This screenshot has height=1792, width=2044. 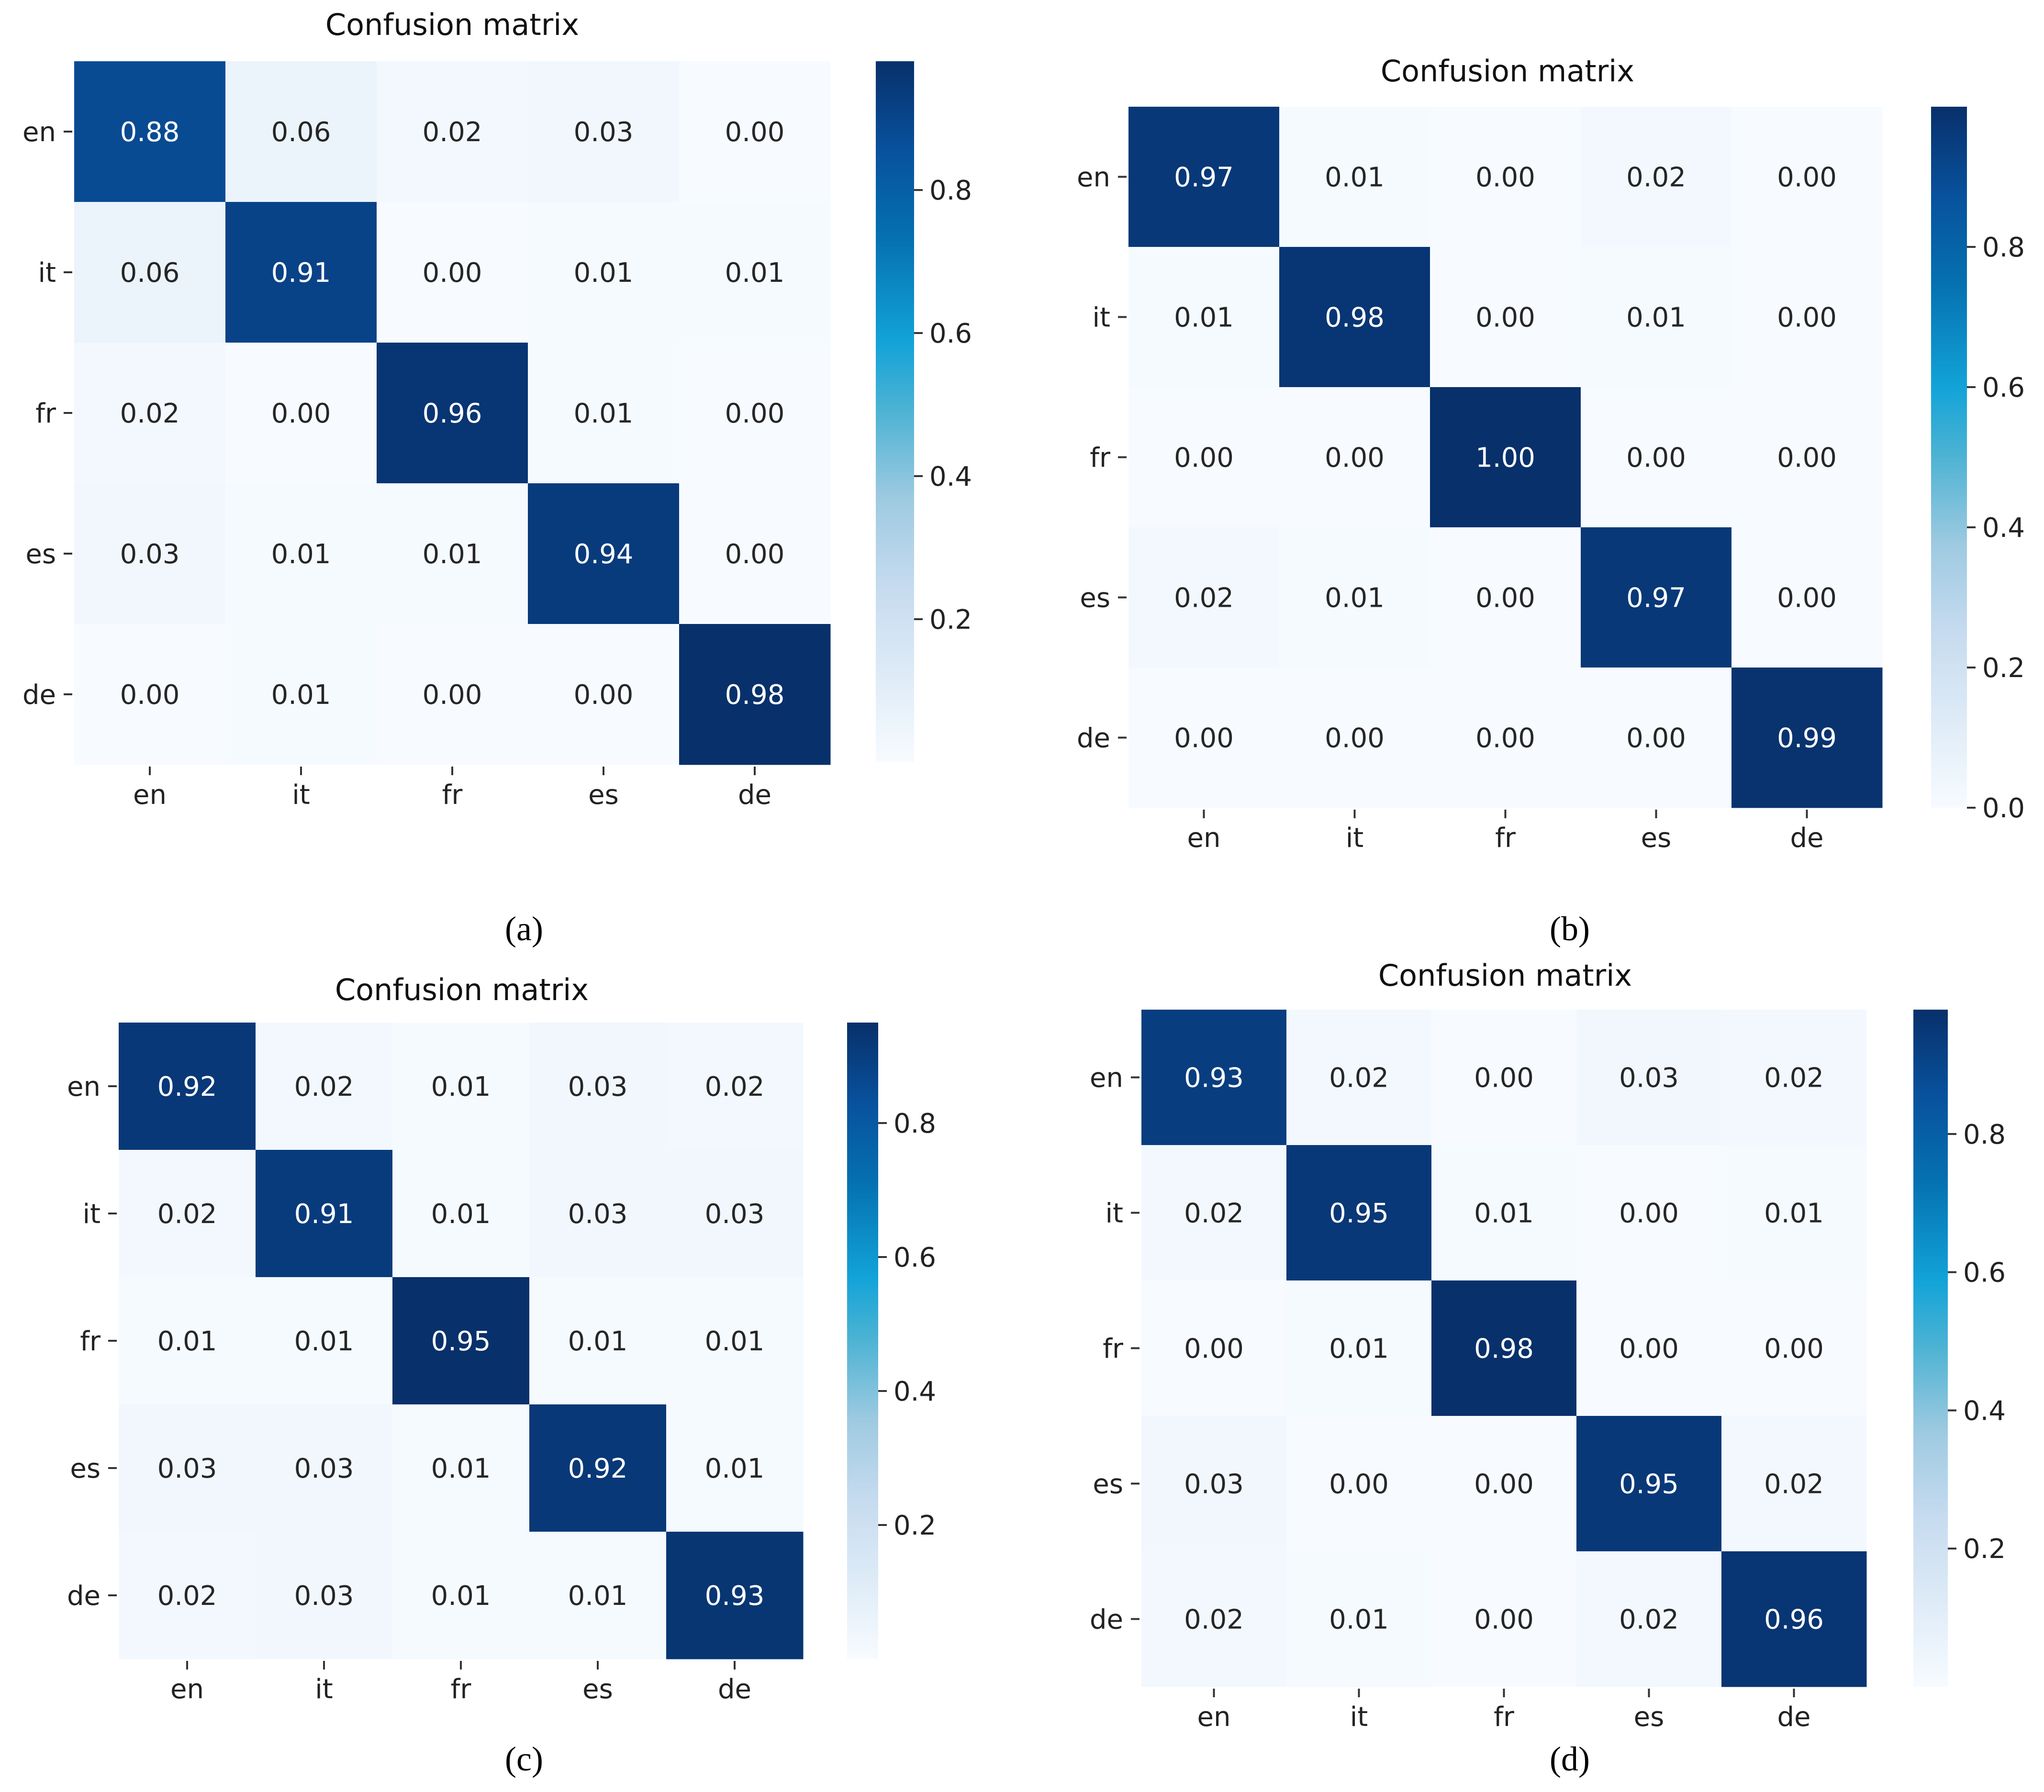 I want to click on cell-value-label: 0.97, so click(x=1204, y=177).